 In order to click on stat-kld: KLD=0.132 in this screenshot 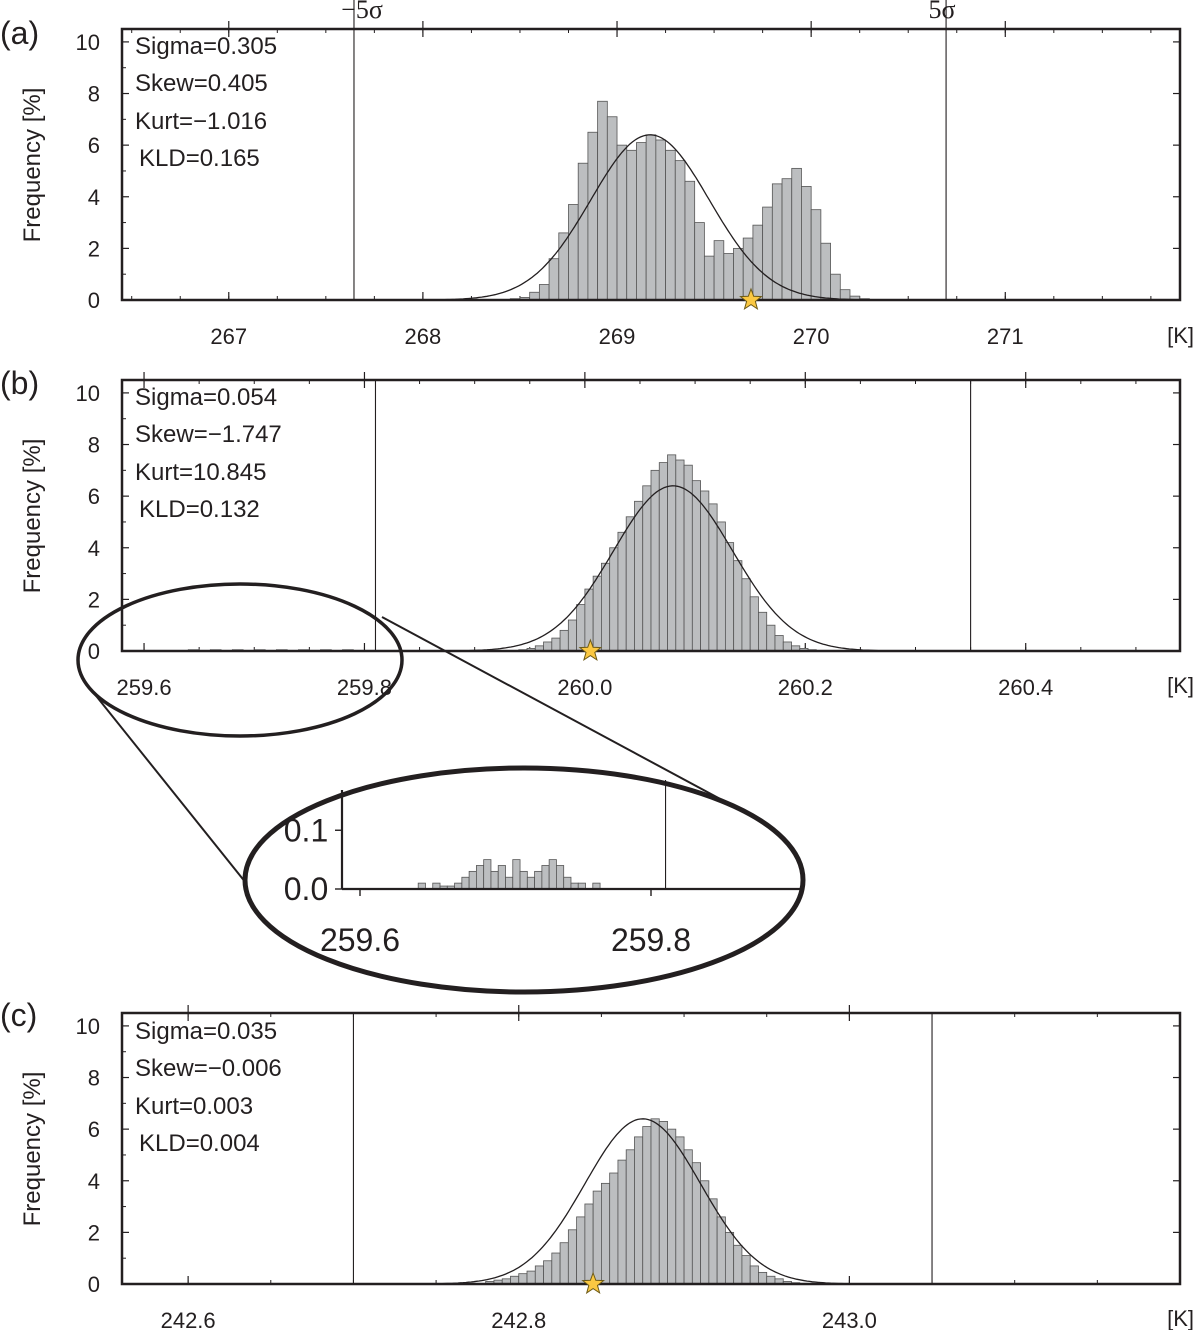, I will do `click(199, 509)`.